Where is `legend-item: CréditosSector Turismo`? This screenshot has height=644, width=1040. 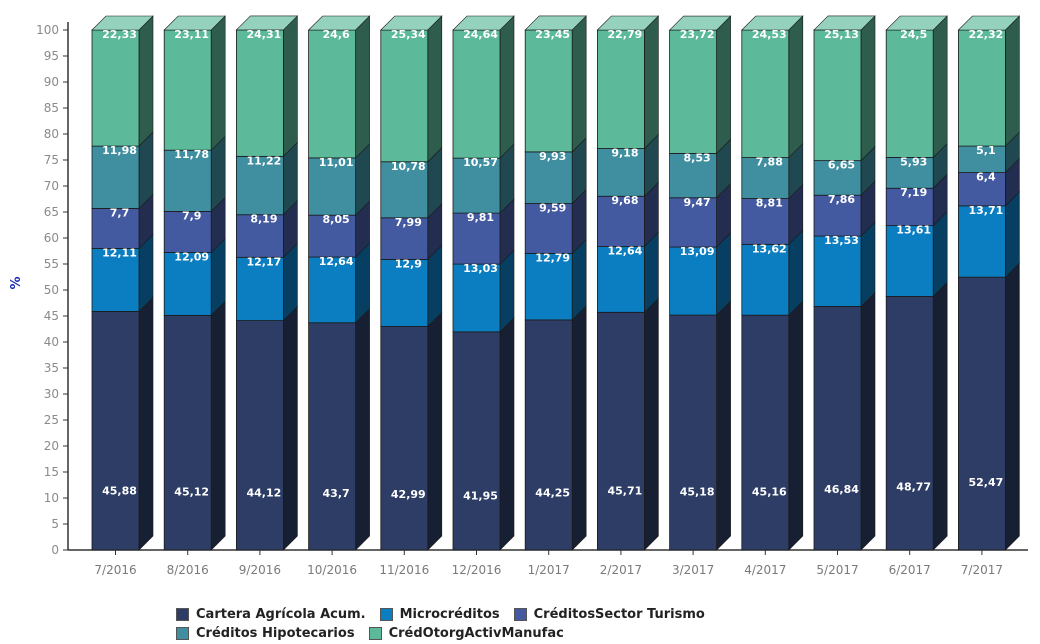 legend-item: CréditosSector Turismo is located at coordinates (609, 614).